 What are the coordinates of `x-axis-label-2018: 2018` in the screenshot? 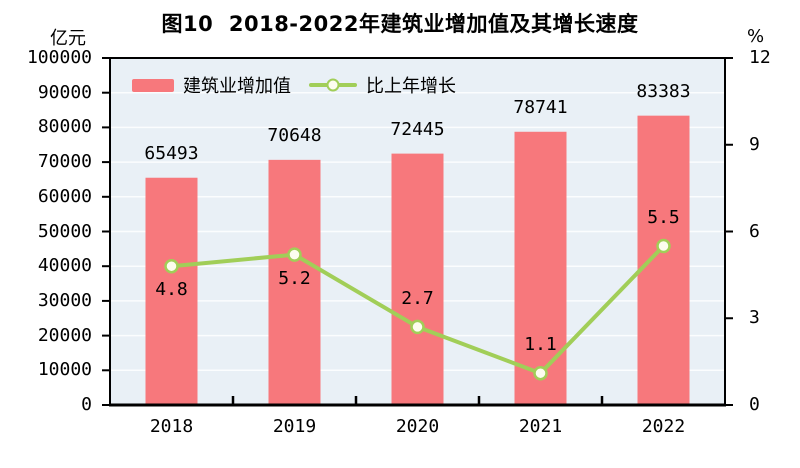 It's located at (171, 426).